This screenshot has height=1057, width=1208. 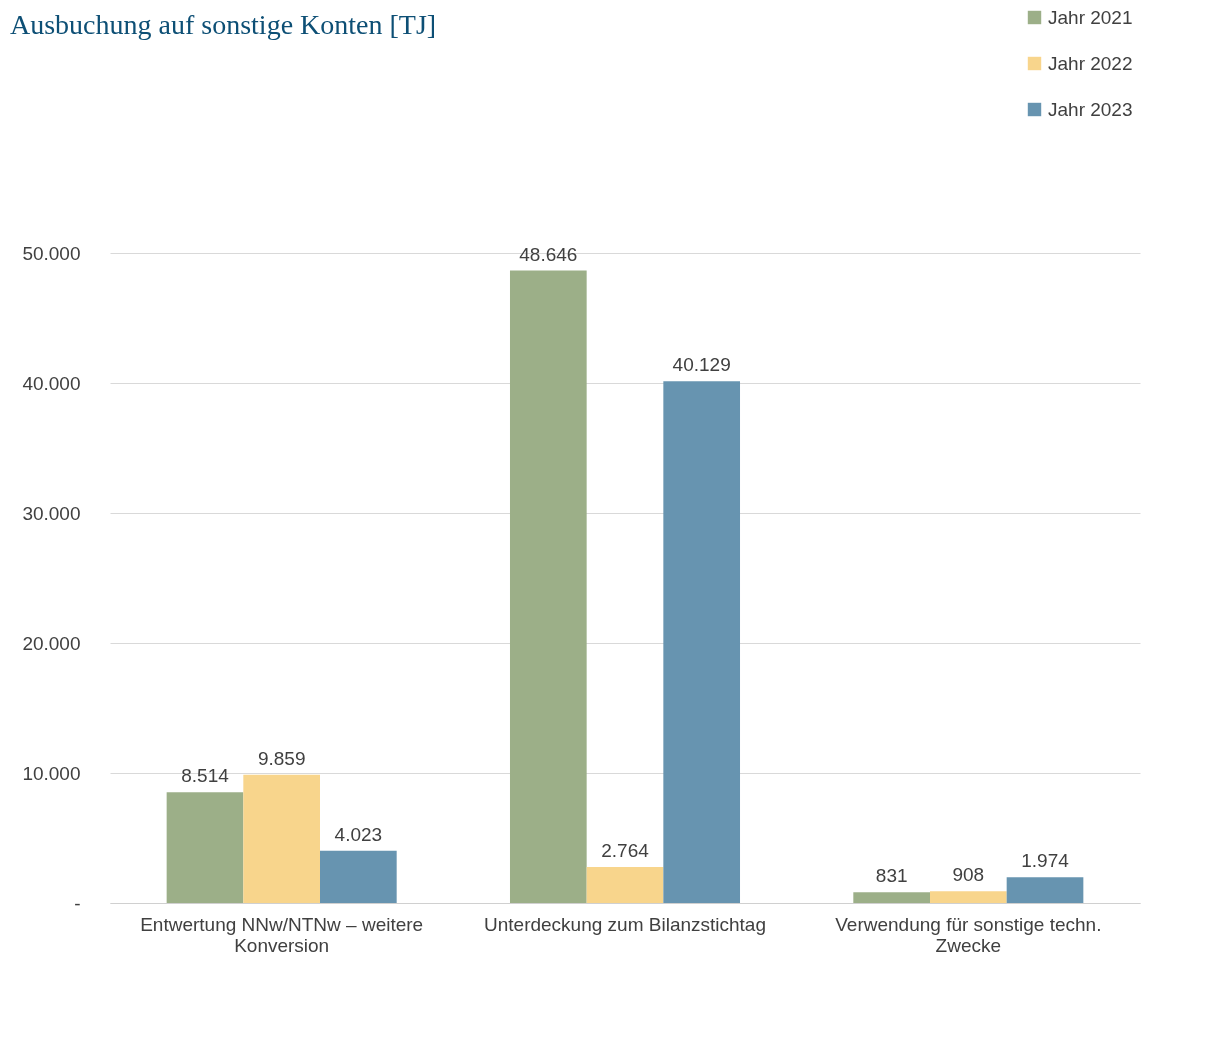 What do you see at coordinates (1090, 17) in the screenshot?
I see `legend-label: Jahr 2021` at bounding box center [1090, 17].